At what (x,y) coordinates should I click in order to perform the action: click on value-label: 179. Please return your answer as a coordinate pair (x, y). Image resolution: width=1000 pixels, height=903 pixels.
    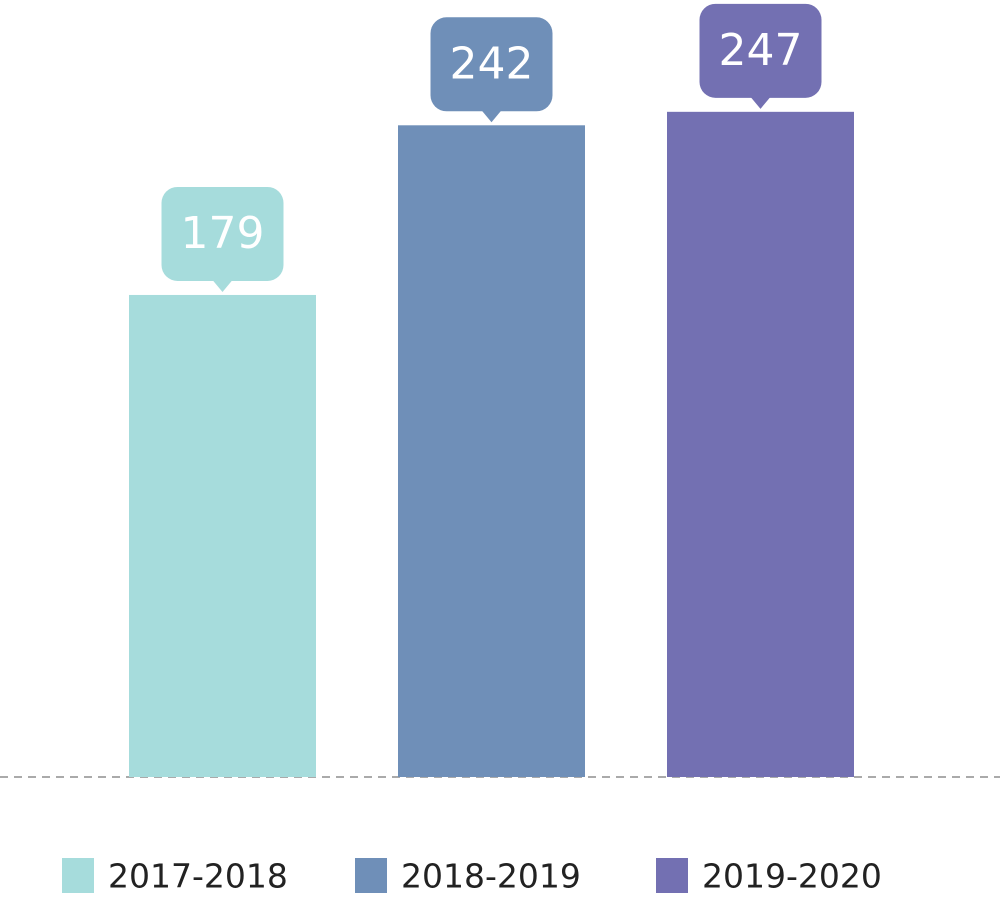
    Looking at the image, I should click on (223, 233).